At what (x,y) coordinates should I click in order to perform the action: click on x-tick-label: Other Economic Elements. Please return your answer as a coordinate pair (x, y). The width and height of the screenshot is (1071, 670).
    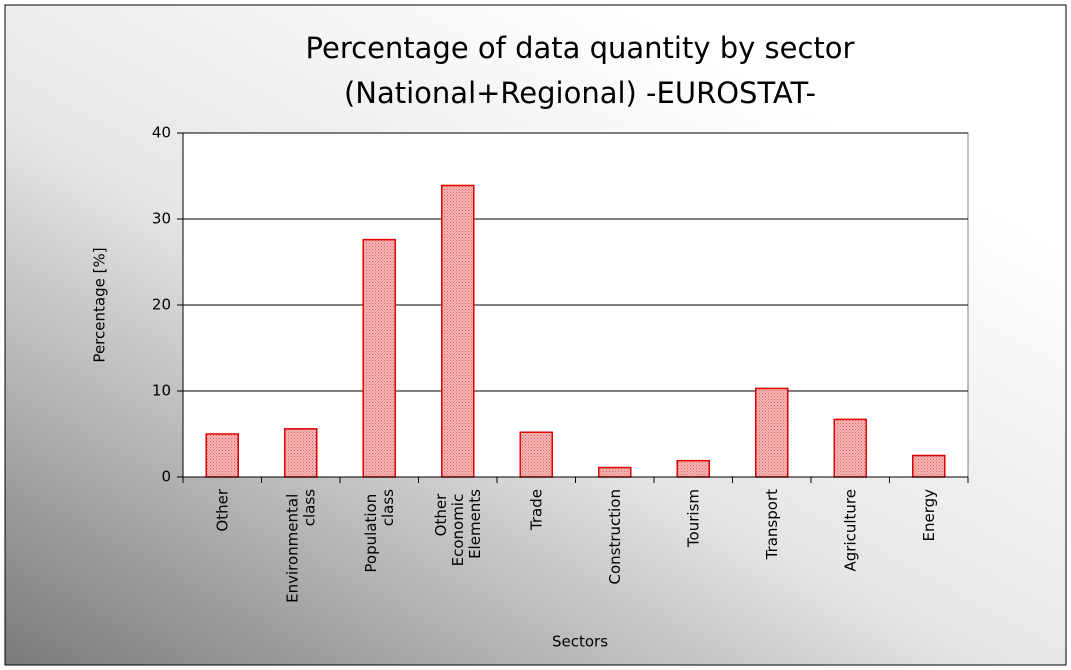
    Looking at the image, I should click on (457, 528).